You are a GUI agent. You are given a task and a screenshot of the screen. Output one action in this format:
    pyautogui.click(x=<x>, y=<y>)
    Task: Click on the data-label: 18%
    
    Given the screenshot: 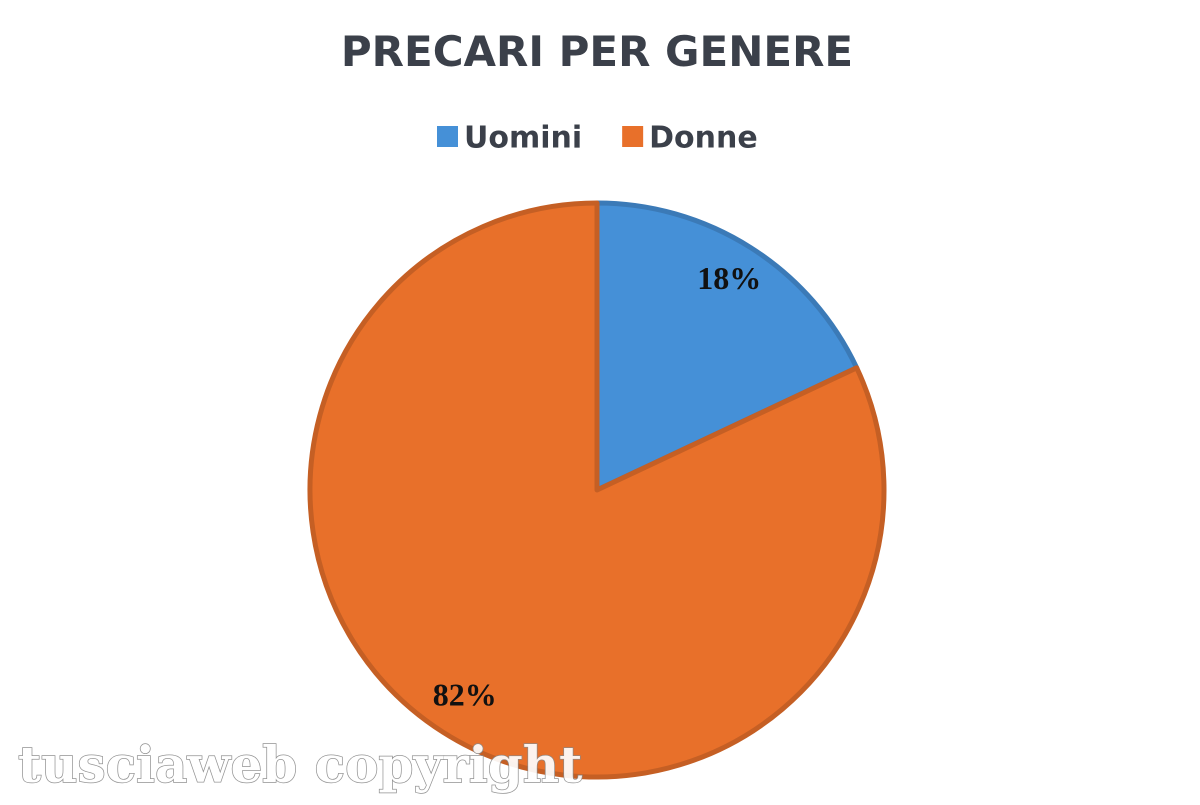 What is the action you would take?
    pyautogui.click(x=729, y=278)
    